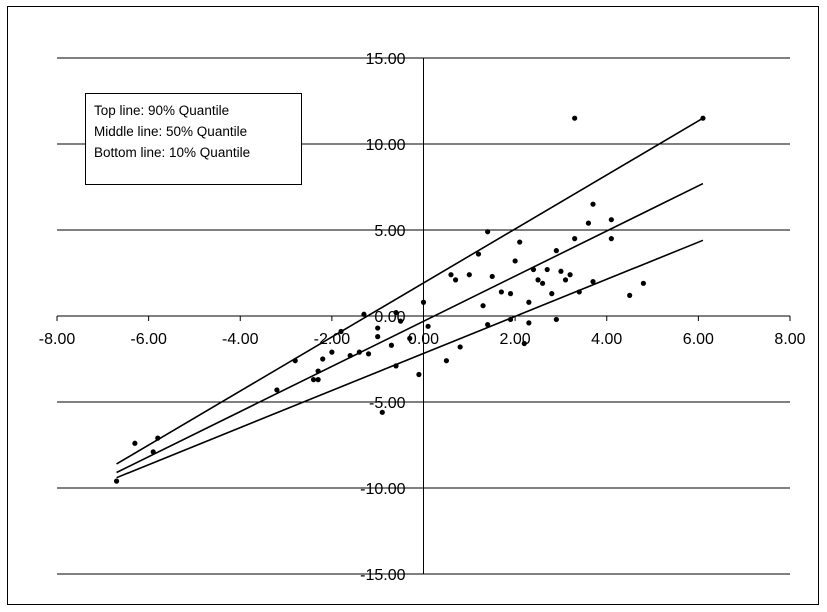 Image resolution: width=827 pixels, height=612 pixels. I want to click on x-tick-label: -6.00, so click(148, 339).